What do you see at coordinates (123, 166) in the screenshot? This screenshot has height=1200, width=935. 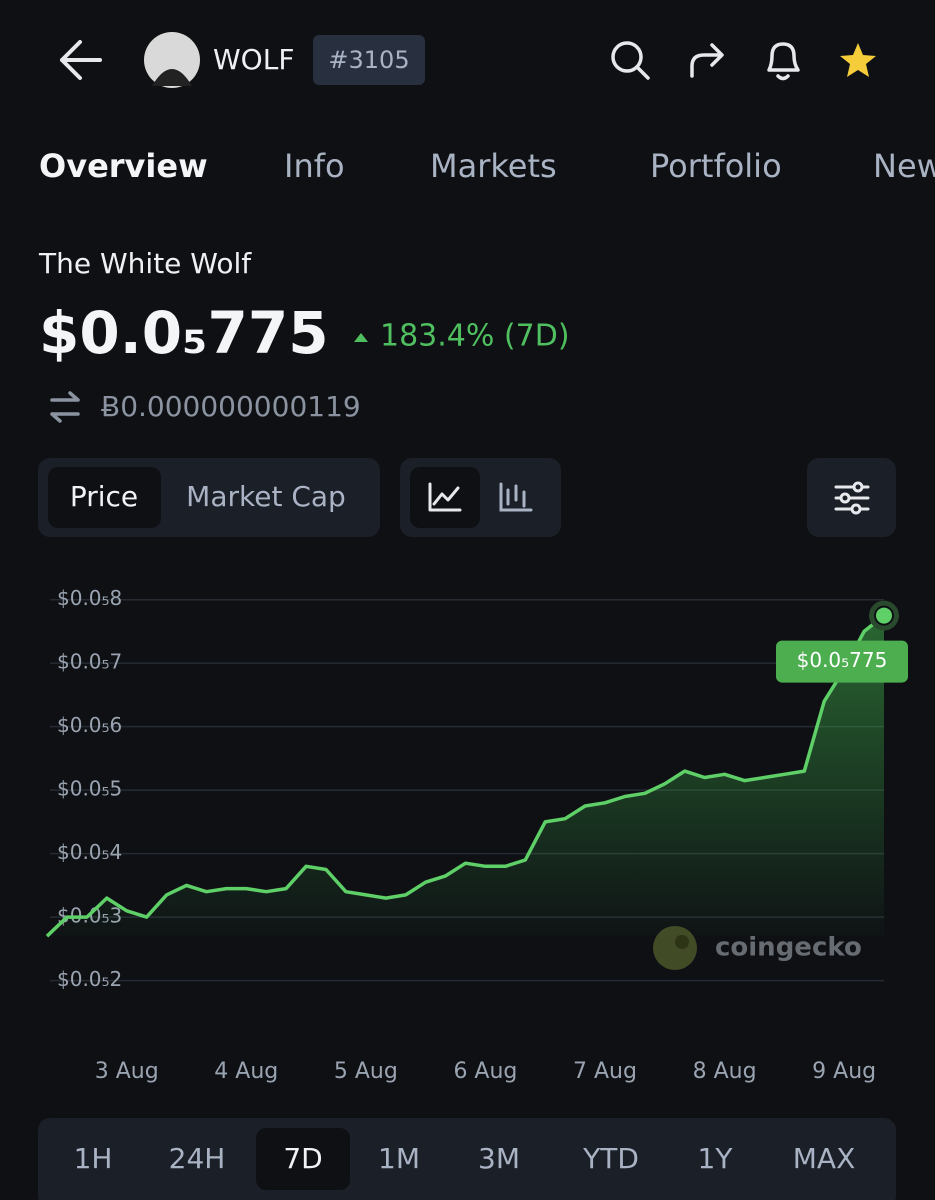 I see `tab: Overview` at bounding box center [123, 166].